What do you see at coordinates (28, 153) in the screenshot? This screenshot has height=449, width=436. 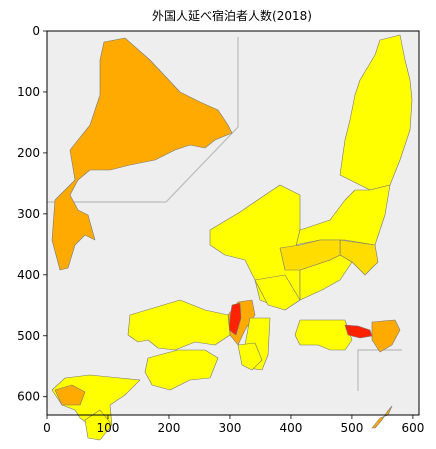 I see `y-tick-label: 200` at bounding box center [28, 153].